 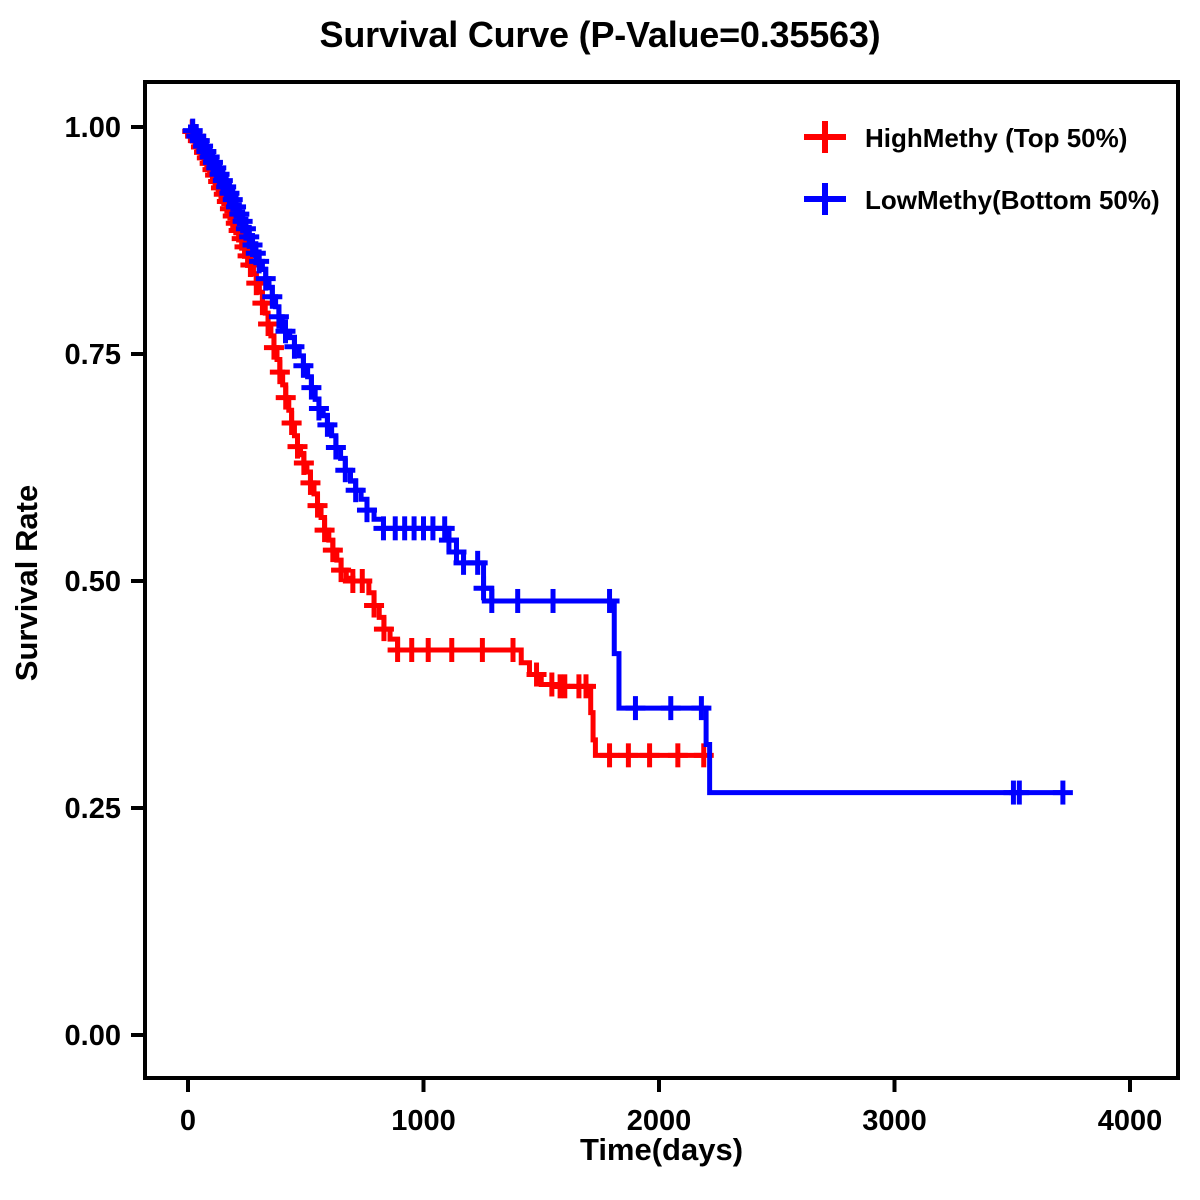 What do you see at coordinates (423, 1121) in the screenshot?
I see `x-tick-label: 1000` at bounding box center [423, 1121].